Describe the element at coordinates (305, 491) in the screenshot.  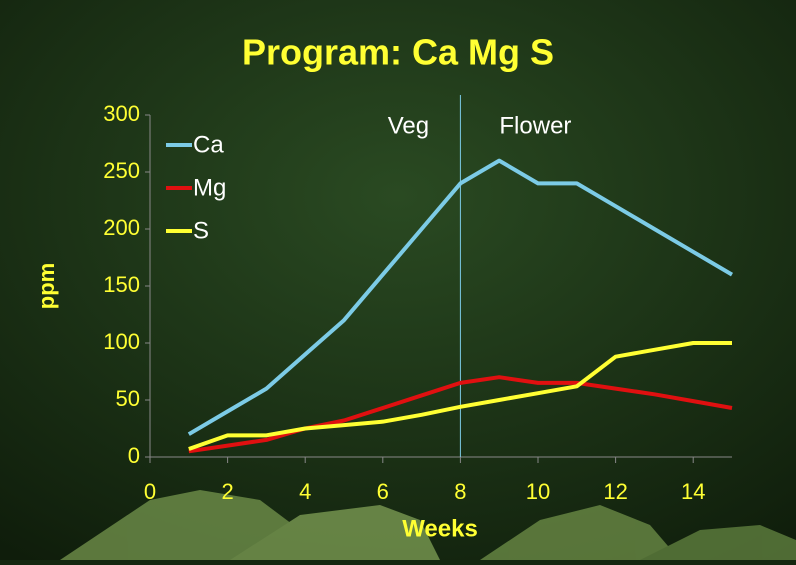
I see `x-tick-label: 4` at that location.